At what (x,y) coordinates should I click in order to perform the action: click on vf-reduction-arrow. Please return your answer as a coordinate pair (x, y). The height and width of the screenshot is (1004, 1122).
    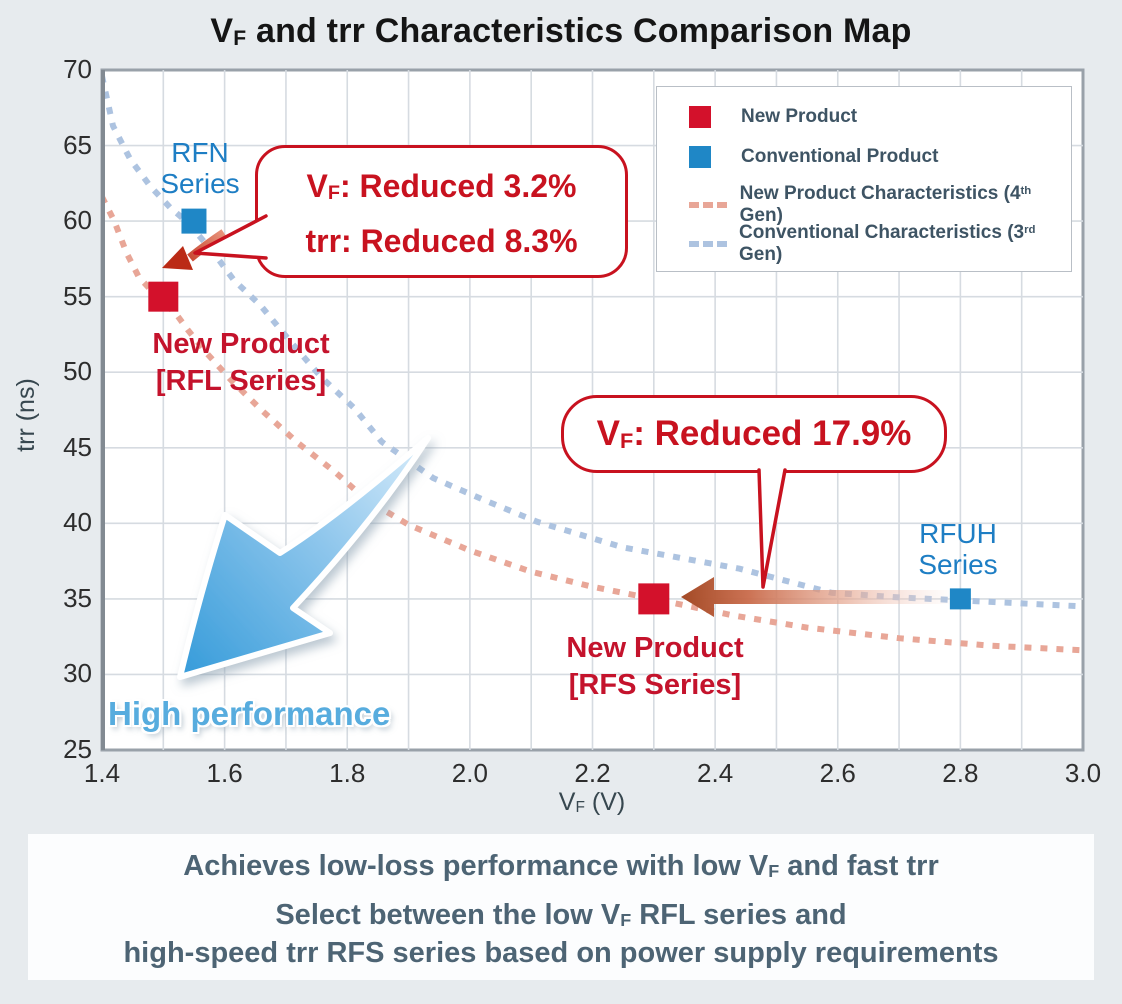
    Looking at the image, I should click on (816, 597).